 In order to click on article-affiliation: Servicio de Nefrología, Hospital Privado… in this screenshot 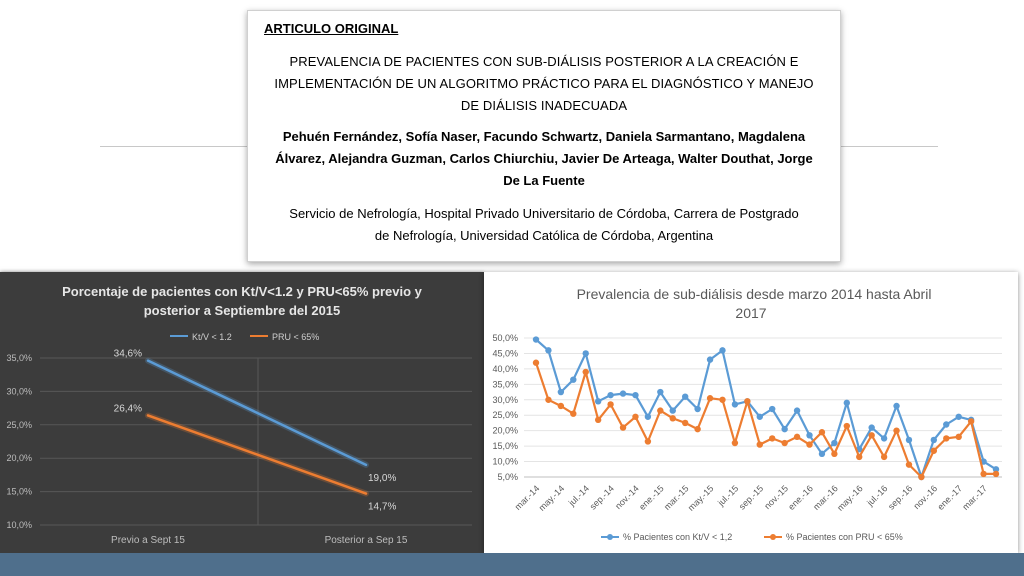, I will do `click(544, 224)`.